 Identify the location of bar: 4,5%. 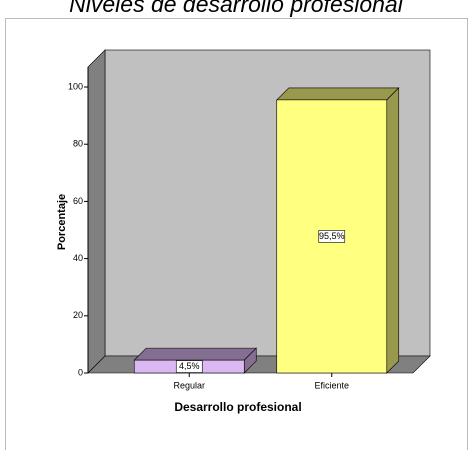
(195, 360).